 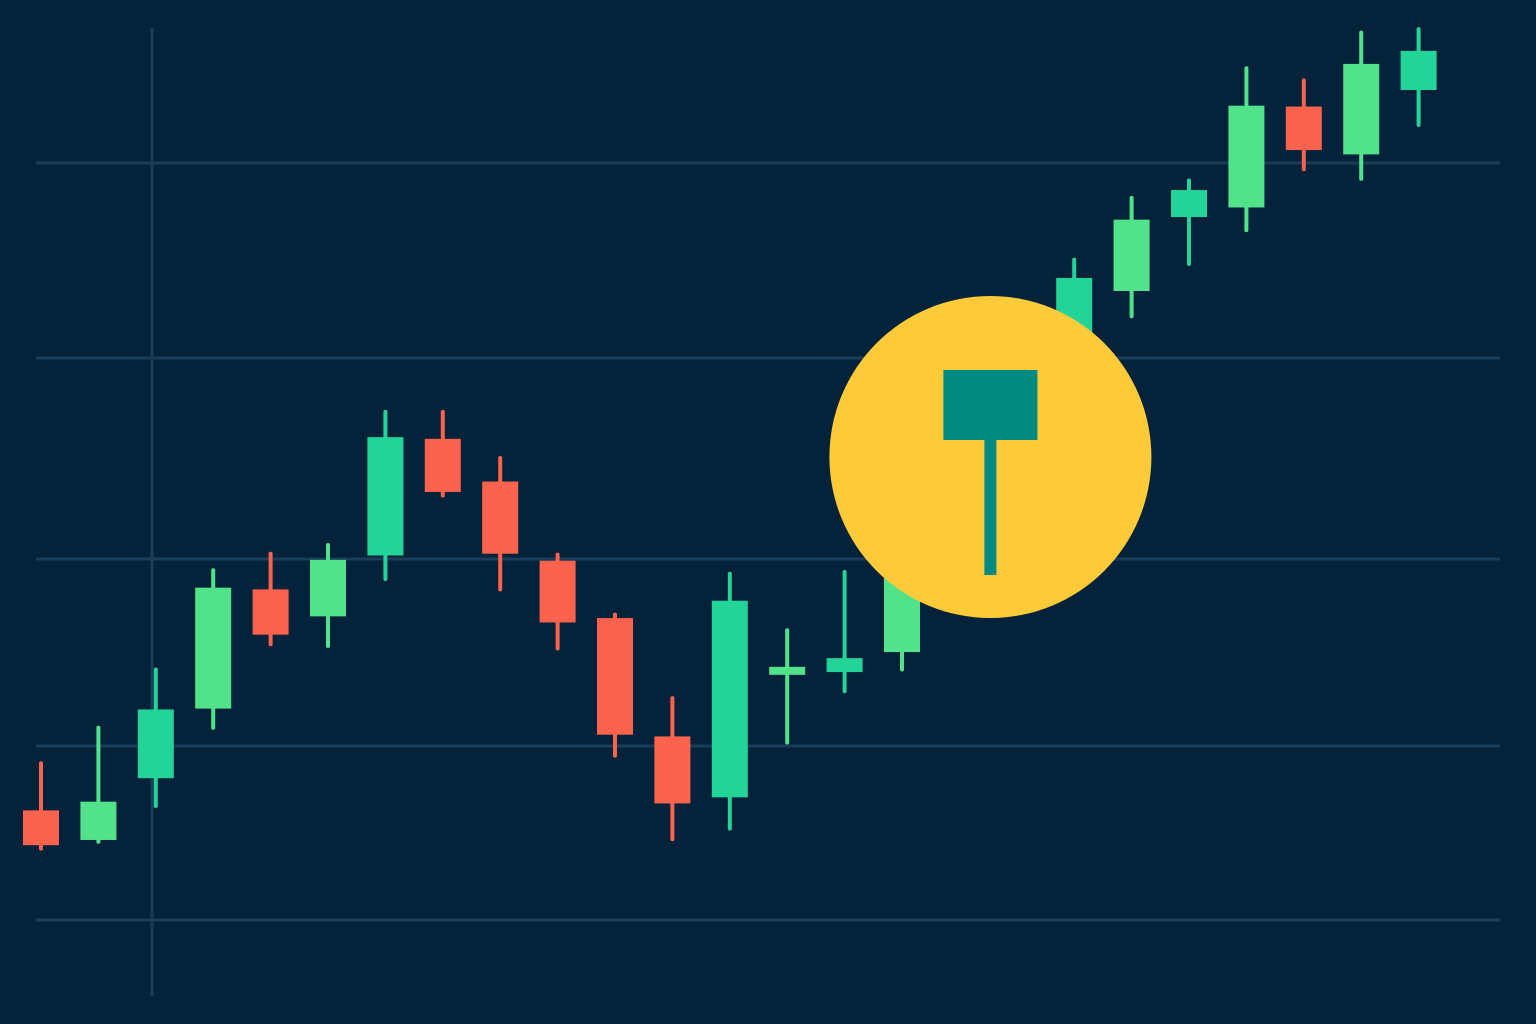 What do you see at coordinates (990, 506) in the screenshot?
I see `hammer-icon-handle` at bounding box center [990, 506].